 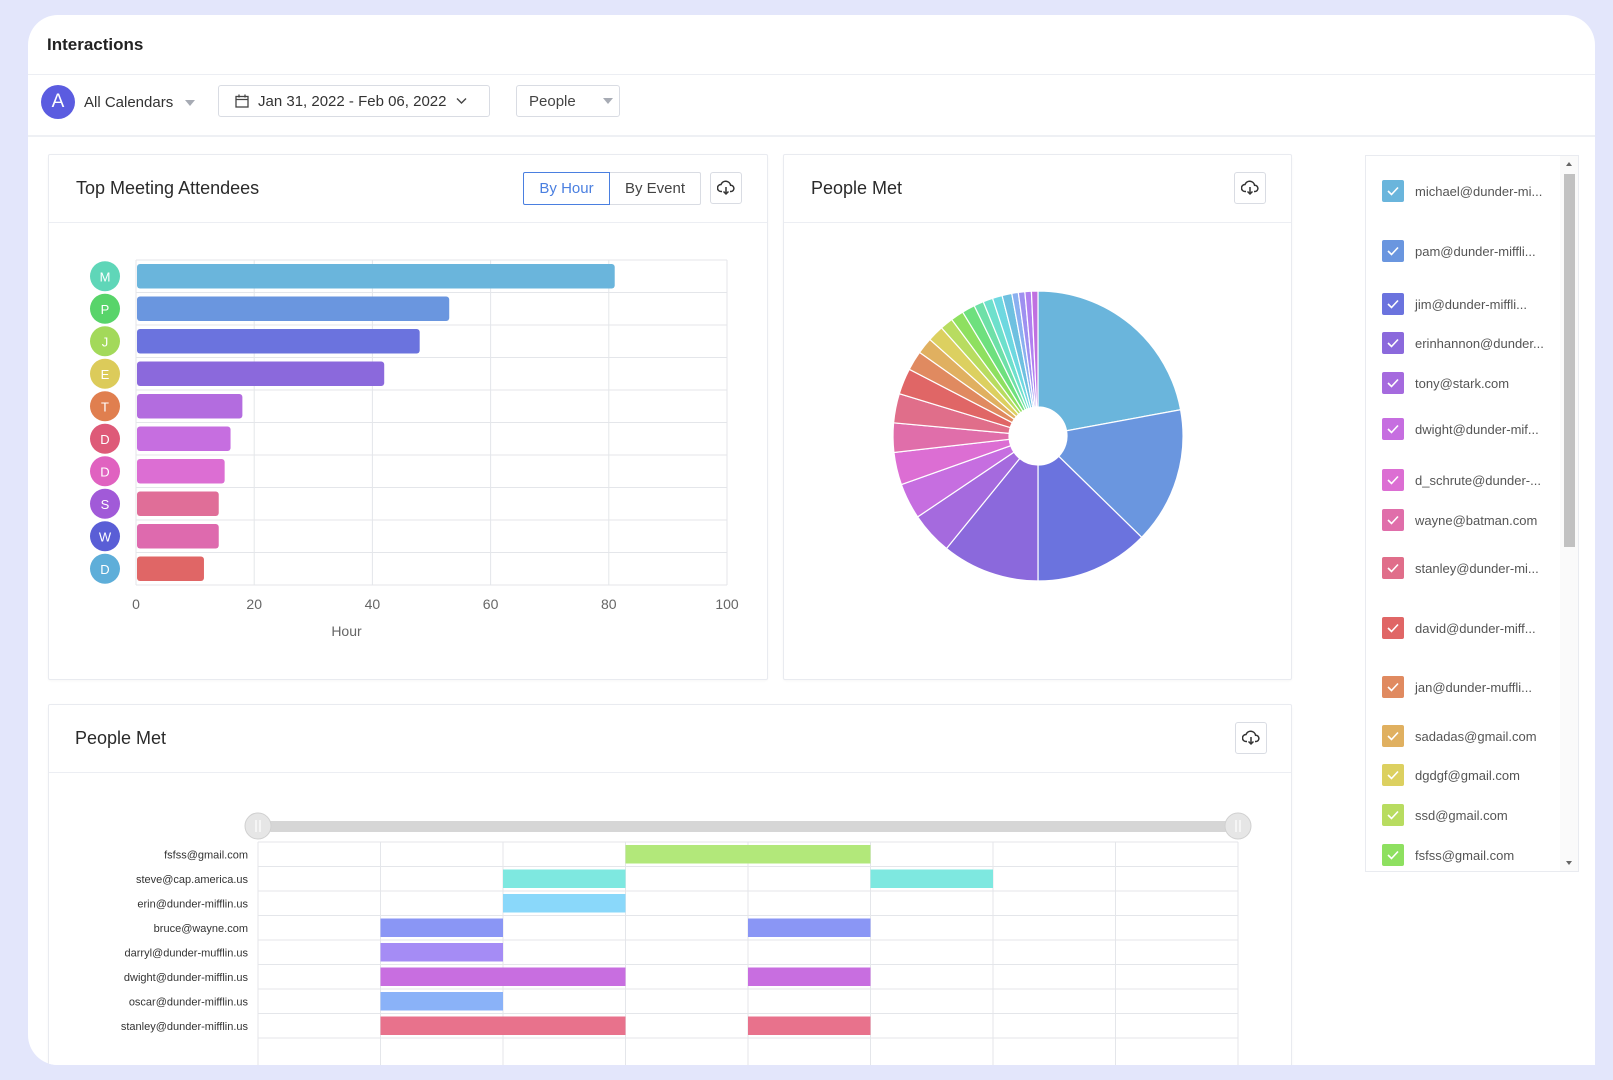 I want to click on scroll-up-icon, so click(x=1569, y=165).